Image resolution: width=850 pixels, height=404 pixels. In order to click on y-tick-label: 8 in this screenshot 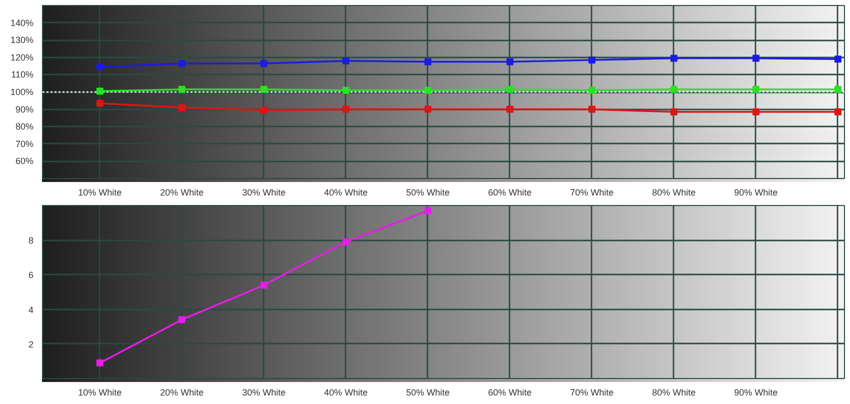, I will do `click(31, 241)`.